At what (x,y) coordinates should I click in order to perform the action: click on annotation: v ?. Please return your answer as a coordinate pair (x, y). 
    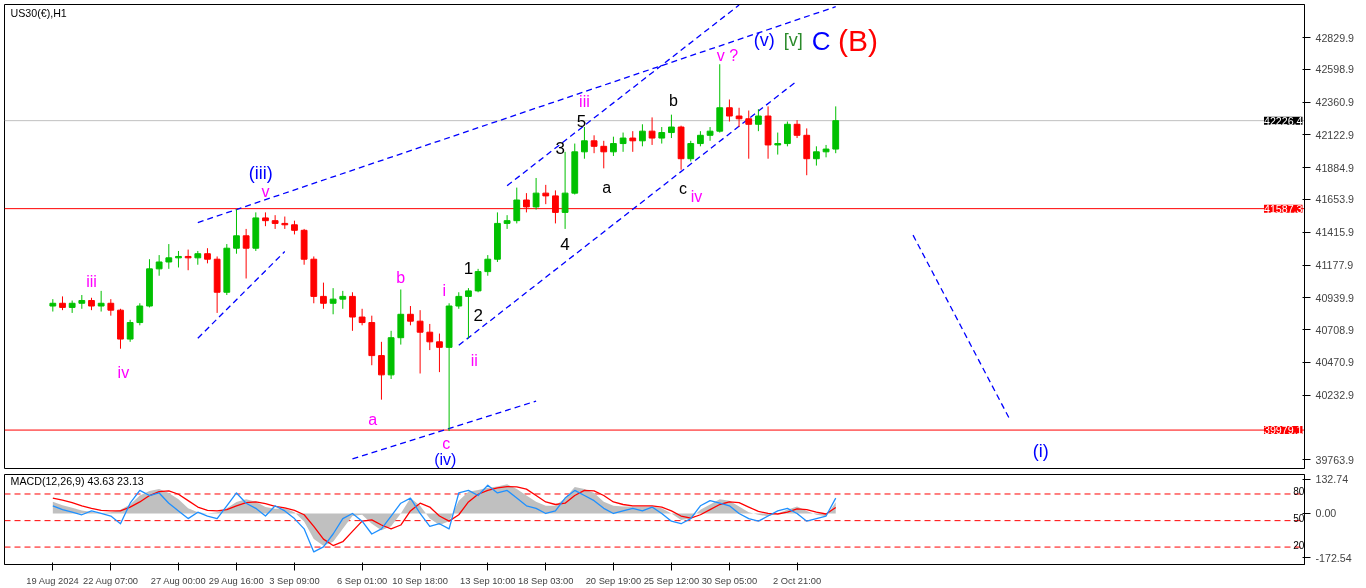
    Looking at the image, I should click on (727, 55).